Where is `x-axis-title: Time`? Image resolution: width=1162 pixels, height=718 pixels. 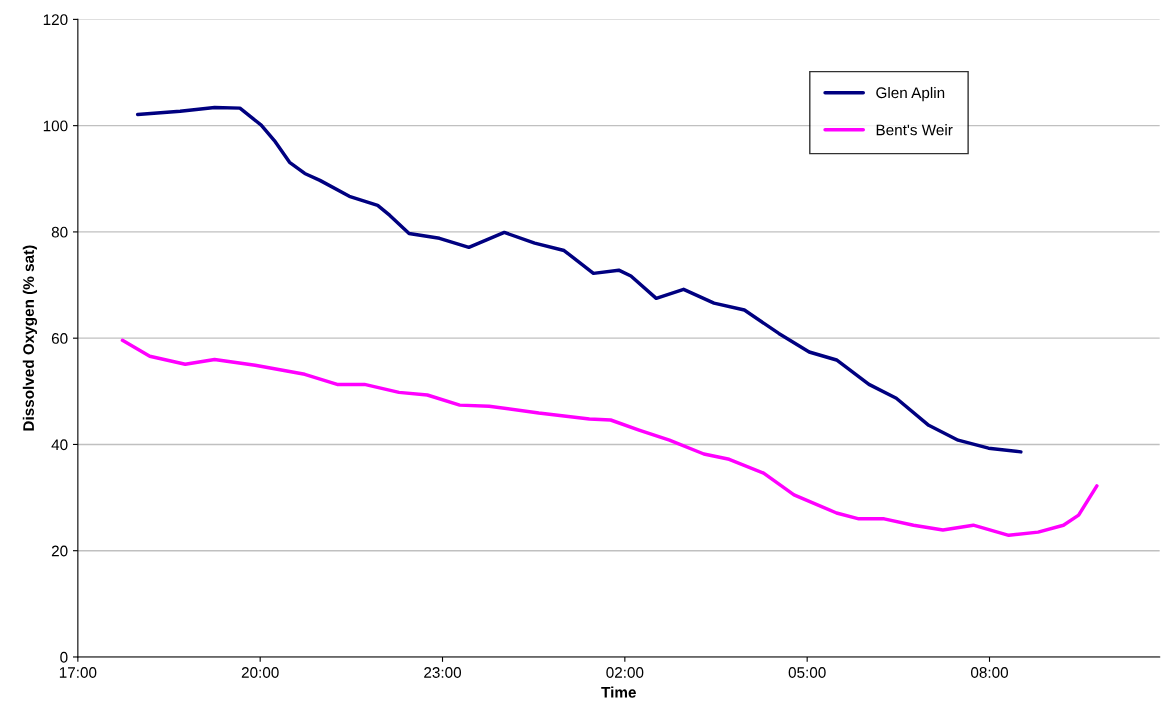
x-axis-title: Time is located at coordinates (618, 692).